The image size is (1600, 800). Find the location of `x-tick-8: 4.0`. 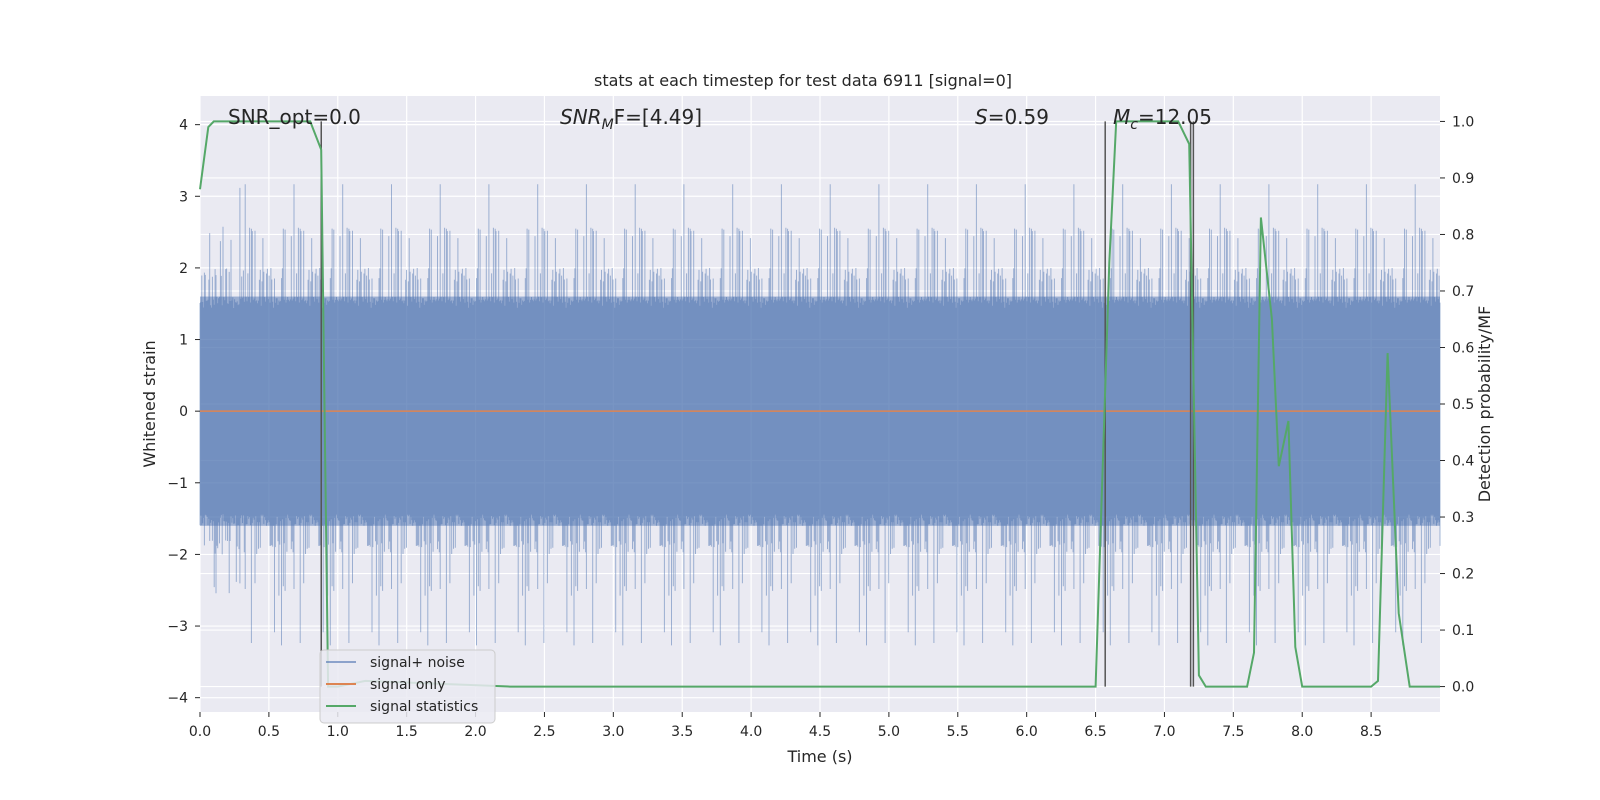

x-tick-8: 4.0 is located at coordinates (751, 732).